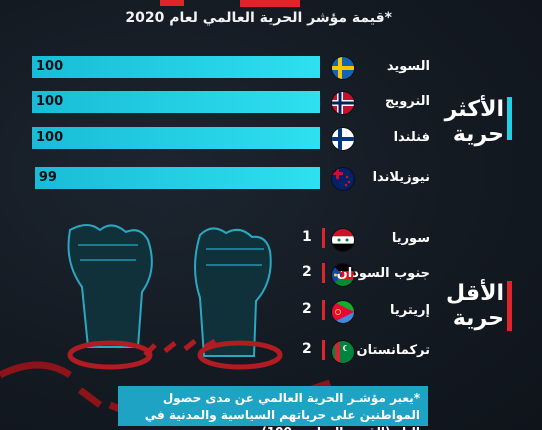 The image size is (542, 430). I want to click on group-label-most-free: الأكثر حرية, so click(474, 122).